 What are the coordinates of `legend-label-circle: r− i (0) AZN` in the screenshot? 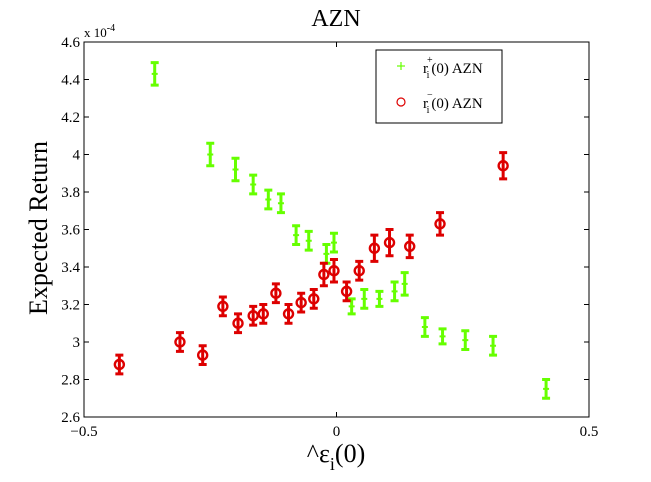 It's located at (453, 103).